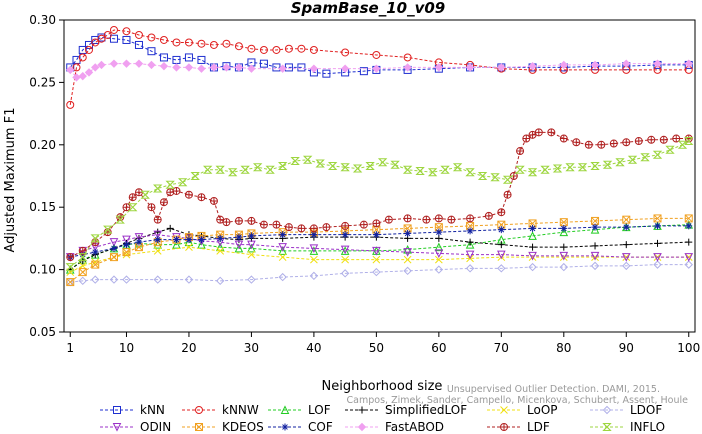 Image resolution: width=702 pixels, height=434 pixels. Describe the element at coordinates (538, 427) in the screenshot. I see `legend-label: LDF` at that location.